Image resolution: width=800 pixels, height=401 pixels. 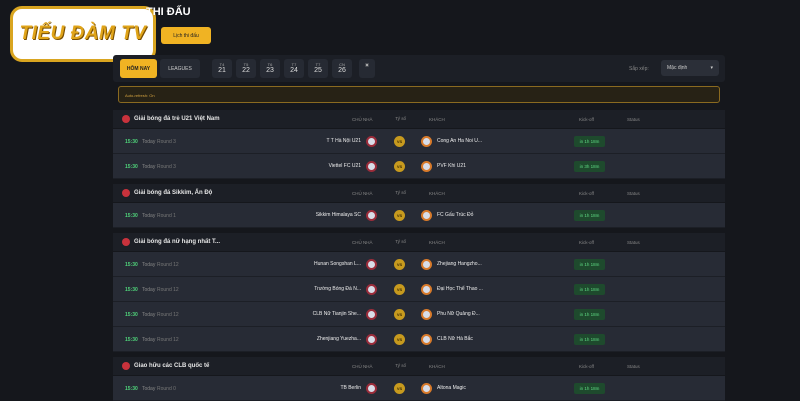 I want to click on date-tab: T7 24, so click(x=294, y=68).